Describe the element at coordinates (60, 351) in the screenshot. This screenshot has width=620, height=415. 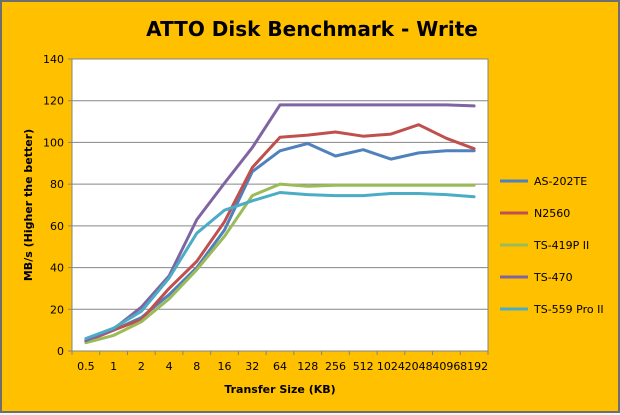
I see `y-tick-label: 0` at that location.